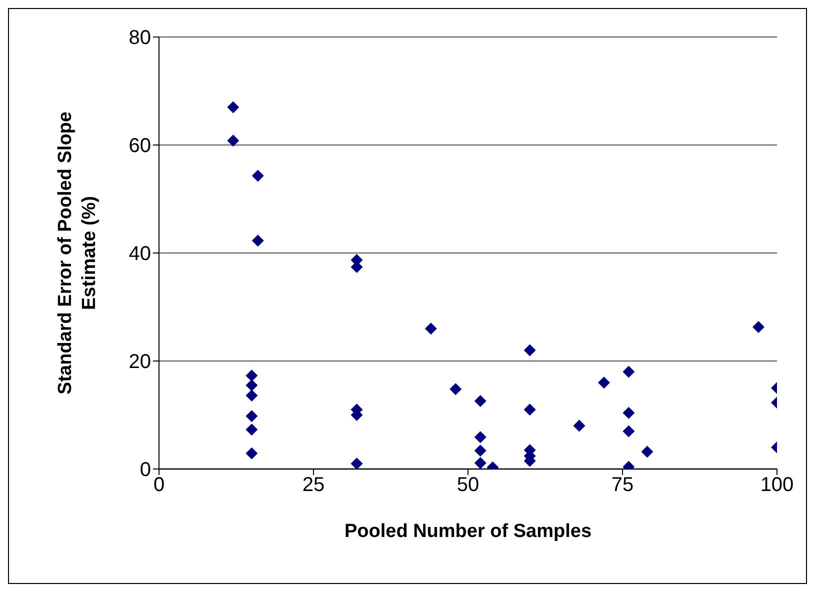  Describe the element at coordinates (468, 485) in the screenshot. I see `x-tick-label: 50` at that location.